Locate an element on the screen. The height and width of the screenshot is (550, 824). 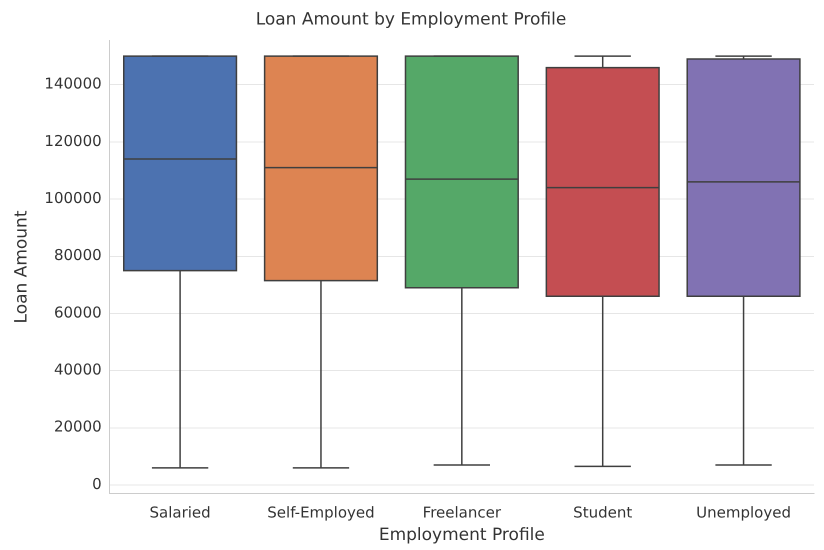
x-axis-title: Employment Profile is located at coordinates (461, 535).